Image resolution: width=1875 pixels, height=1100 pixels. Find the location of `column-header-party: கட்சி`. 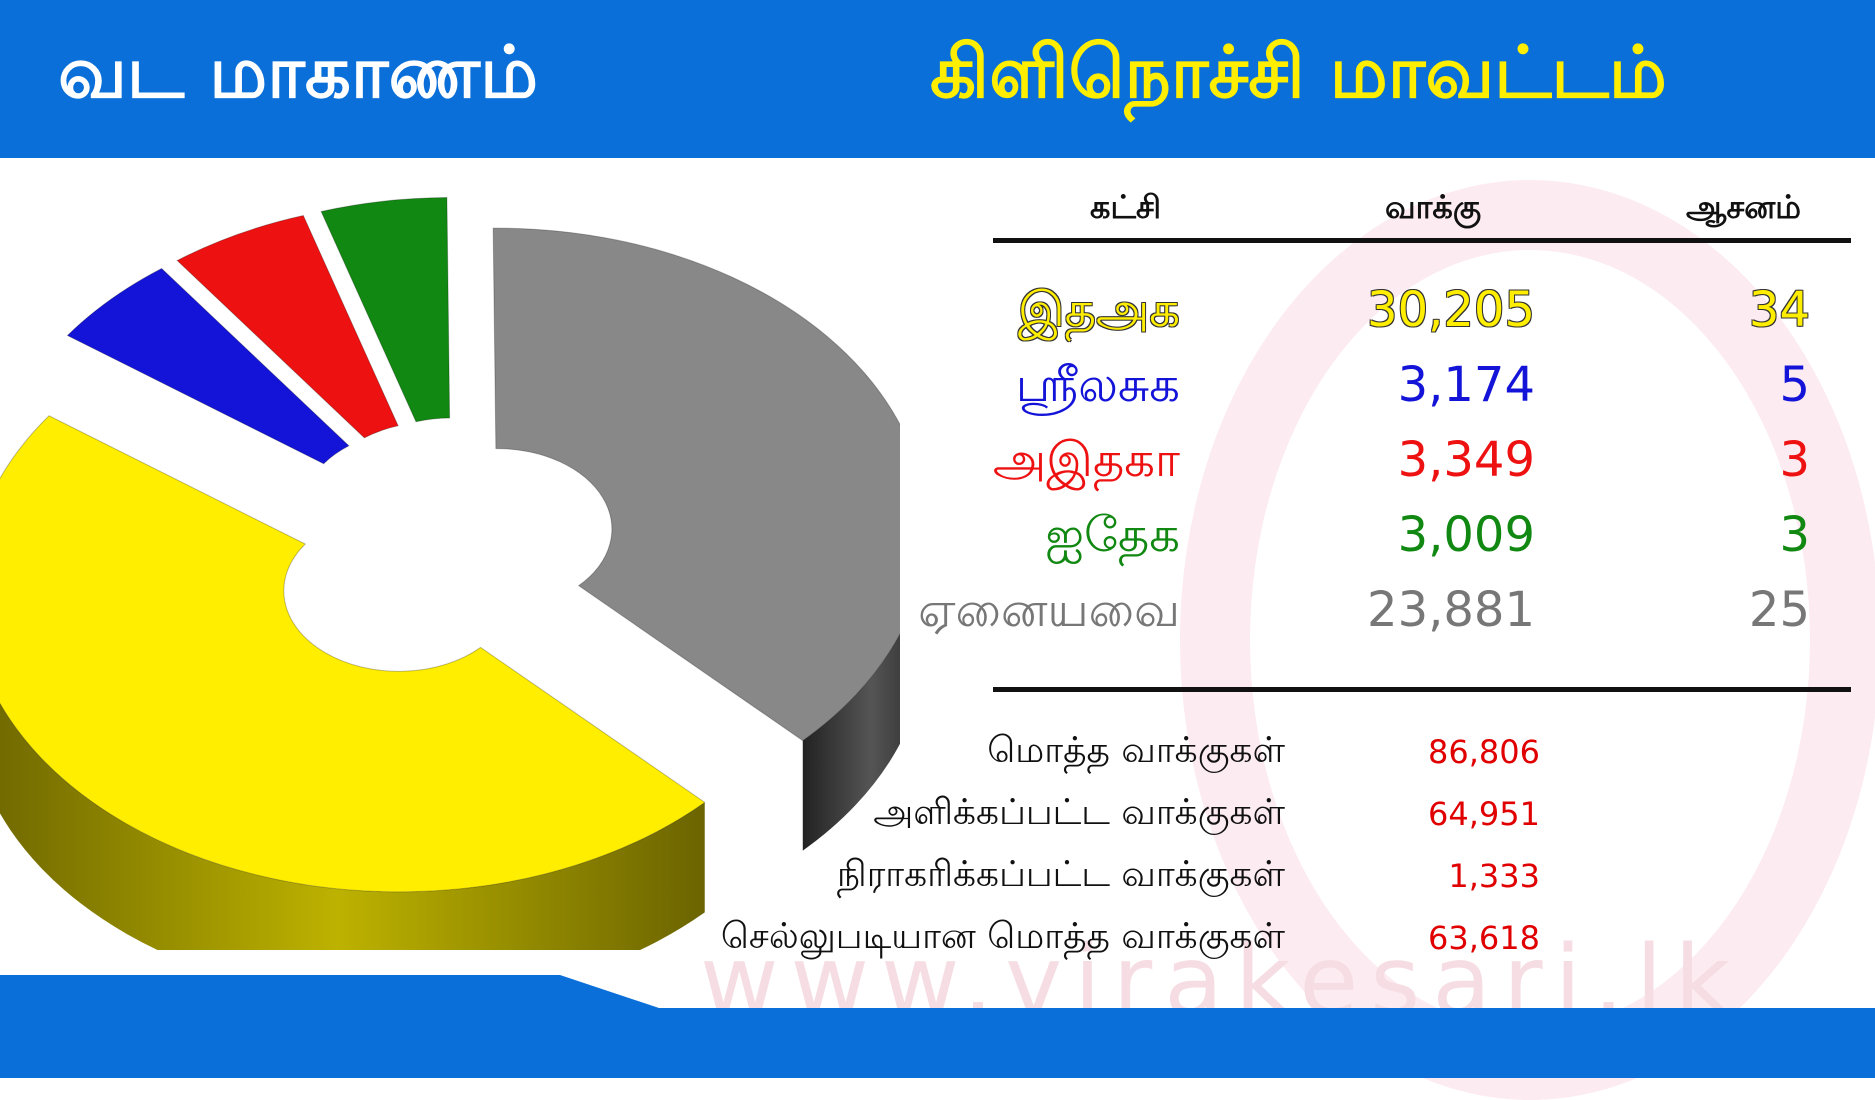

column-header-party: கட்சி is located at coordinates (1125, 207).